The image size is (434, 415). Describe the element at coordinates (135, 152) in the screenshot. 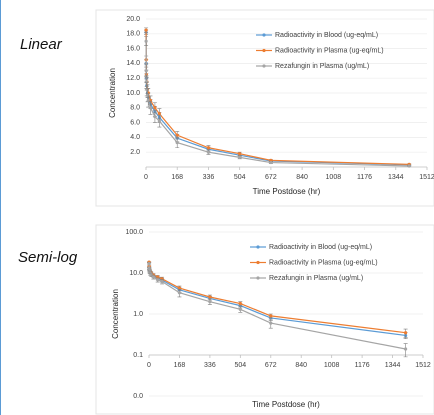

I see `y-tick-label: 2.0` at that location.